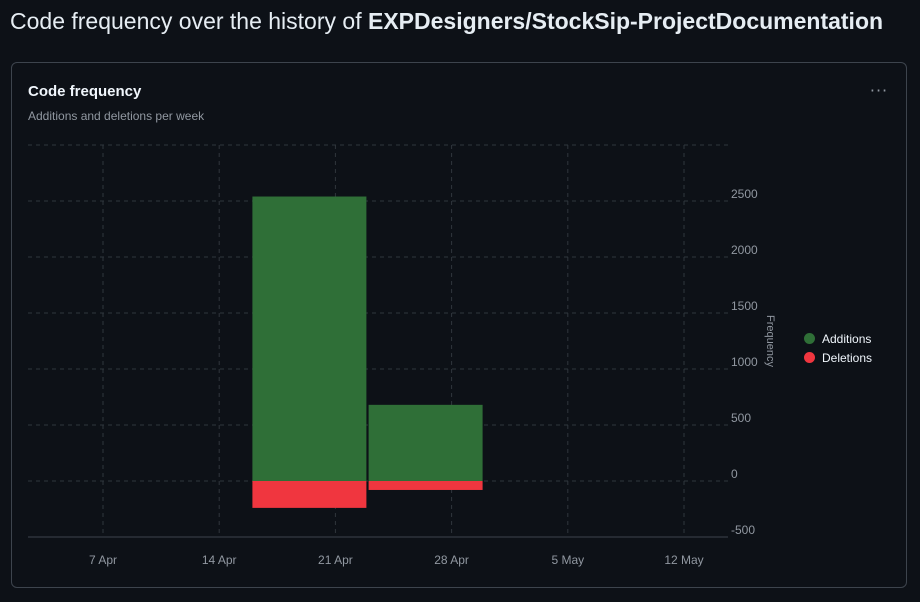 The height and width of the screenshot is (602, 920). I want to click on y-tick-label: 1500, so click(744, 306).